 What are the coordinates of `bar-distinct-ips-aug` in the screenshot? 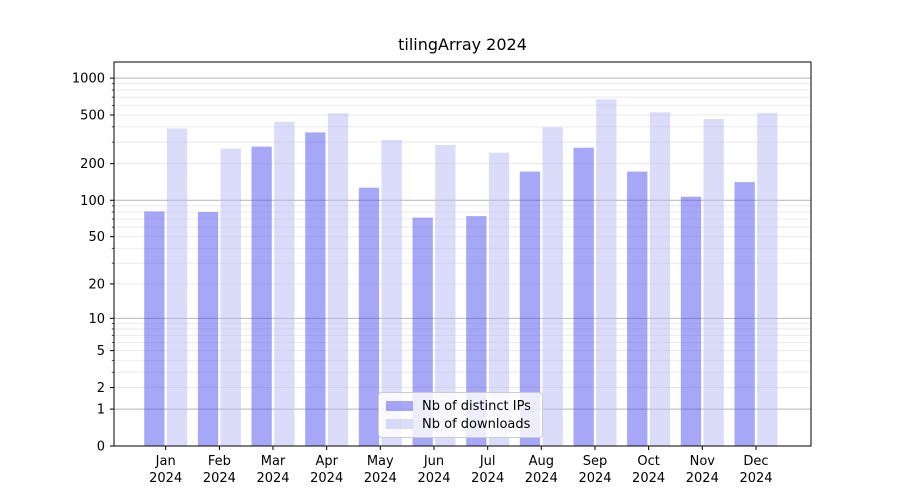 It's located at (530, 308).